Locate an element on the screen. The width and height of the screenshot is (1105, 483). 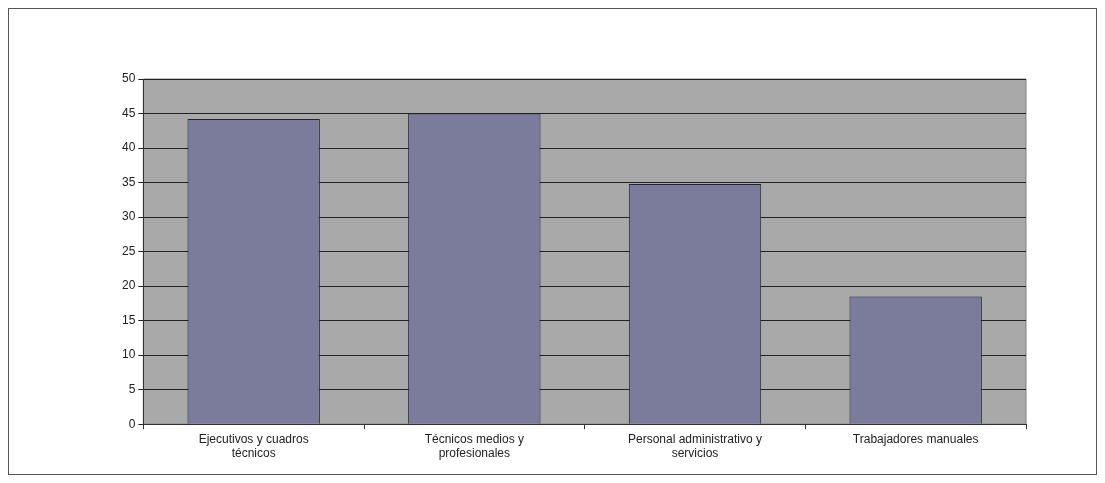
y-tick-label: 15 is located at coordinates (128, 319).